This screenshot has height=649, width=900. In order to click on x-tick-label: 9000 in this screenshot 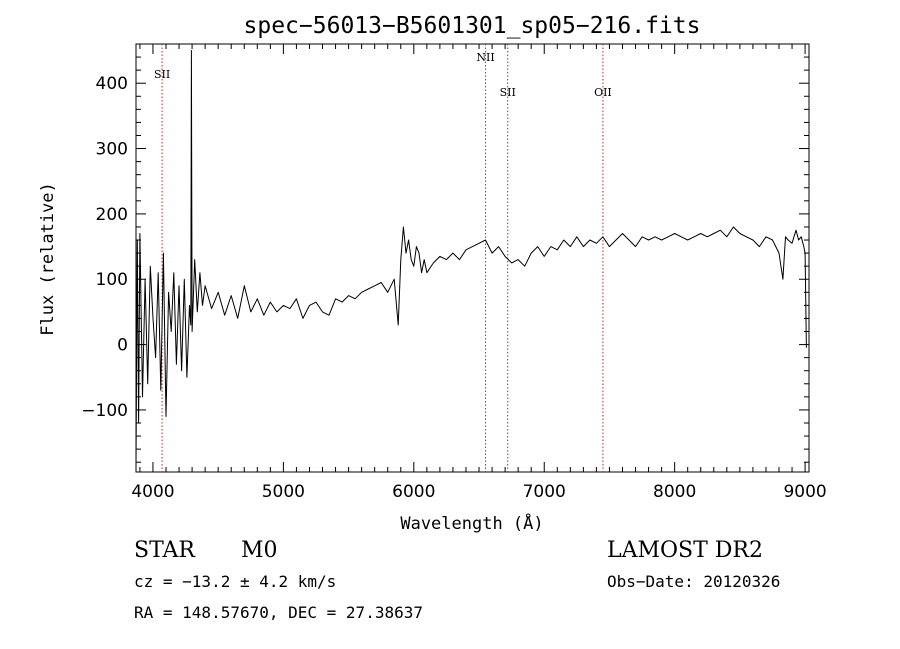, I will do `click(804, 492)`.